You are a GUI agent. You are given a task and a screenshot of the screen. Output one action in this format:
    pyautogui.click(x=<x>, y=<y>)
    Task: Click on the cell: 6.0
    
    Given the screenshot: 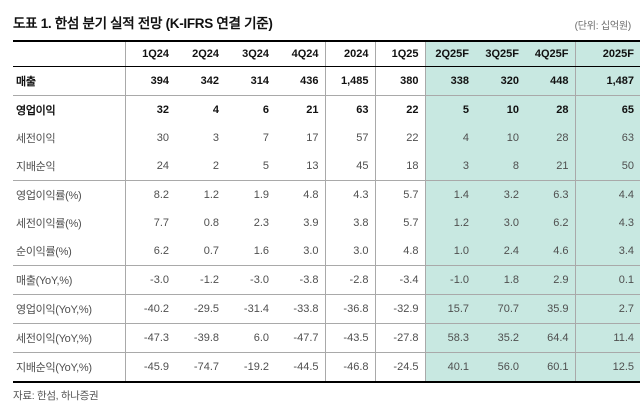 What is the action you would take?
    pyautogui.click(x=250, y=338)
    